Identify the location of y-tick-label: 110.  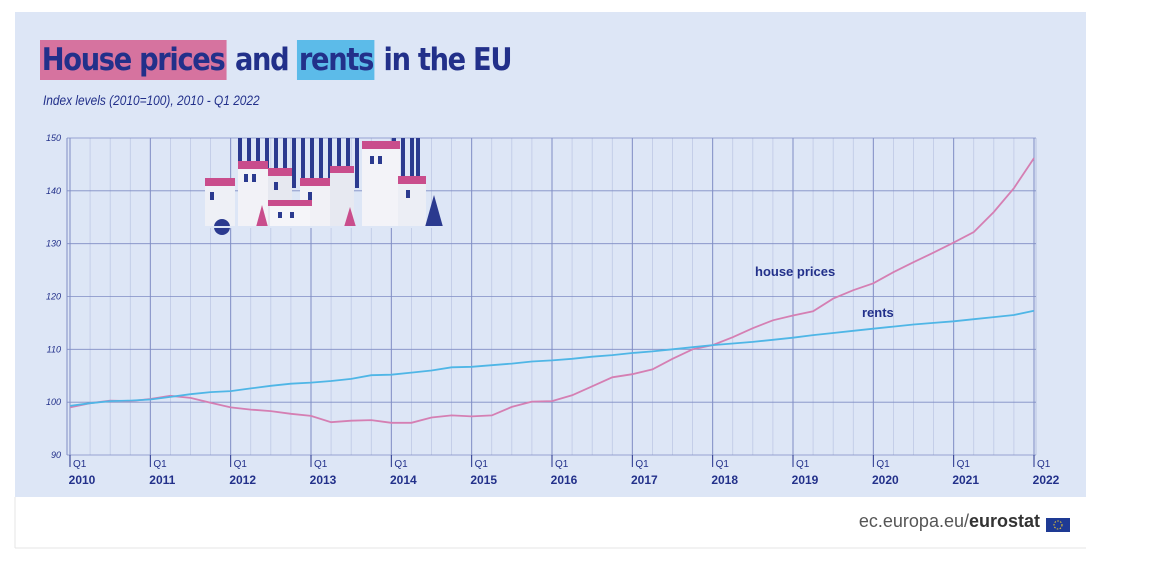
(54, 349).